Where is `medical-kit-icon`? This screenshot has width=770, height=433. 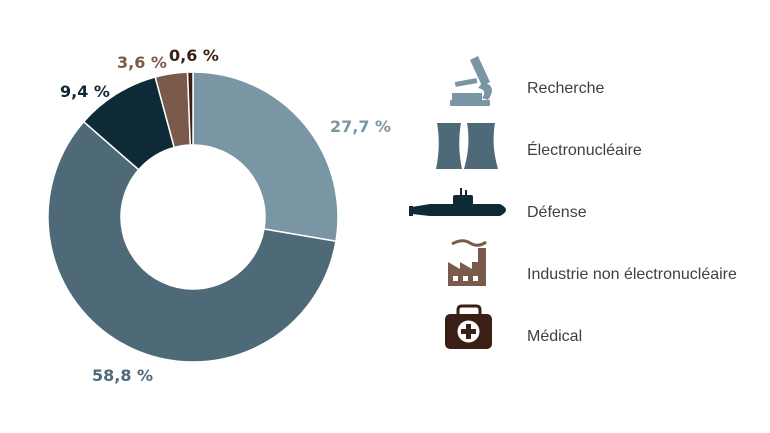 medical-kit-icon is located at coordinates (468, 326).